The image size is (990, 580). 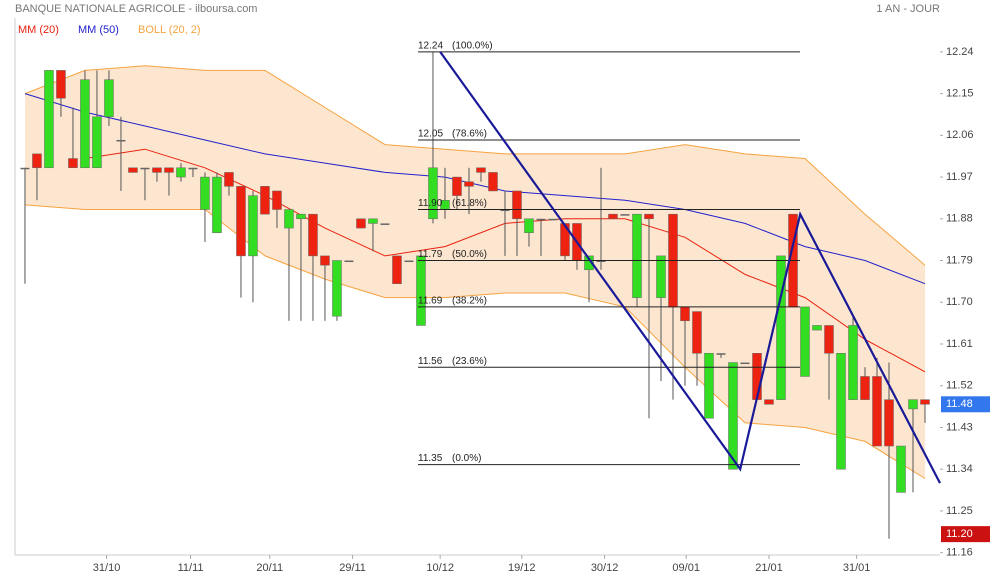 I want to click on price-tag-label: 11.48, so click(x=959, y=404).